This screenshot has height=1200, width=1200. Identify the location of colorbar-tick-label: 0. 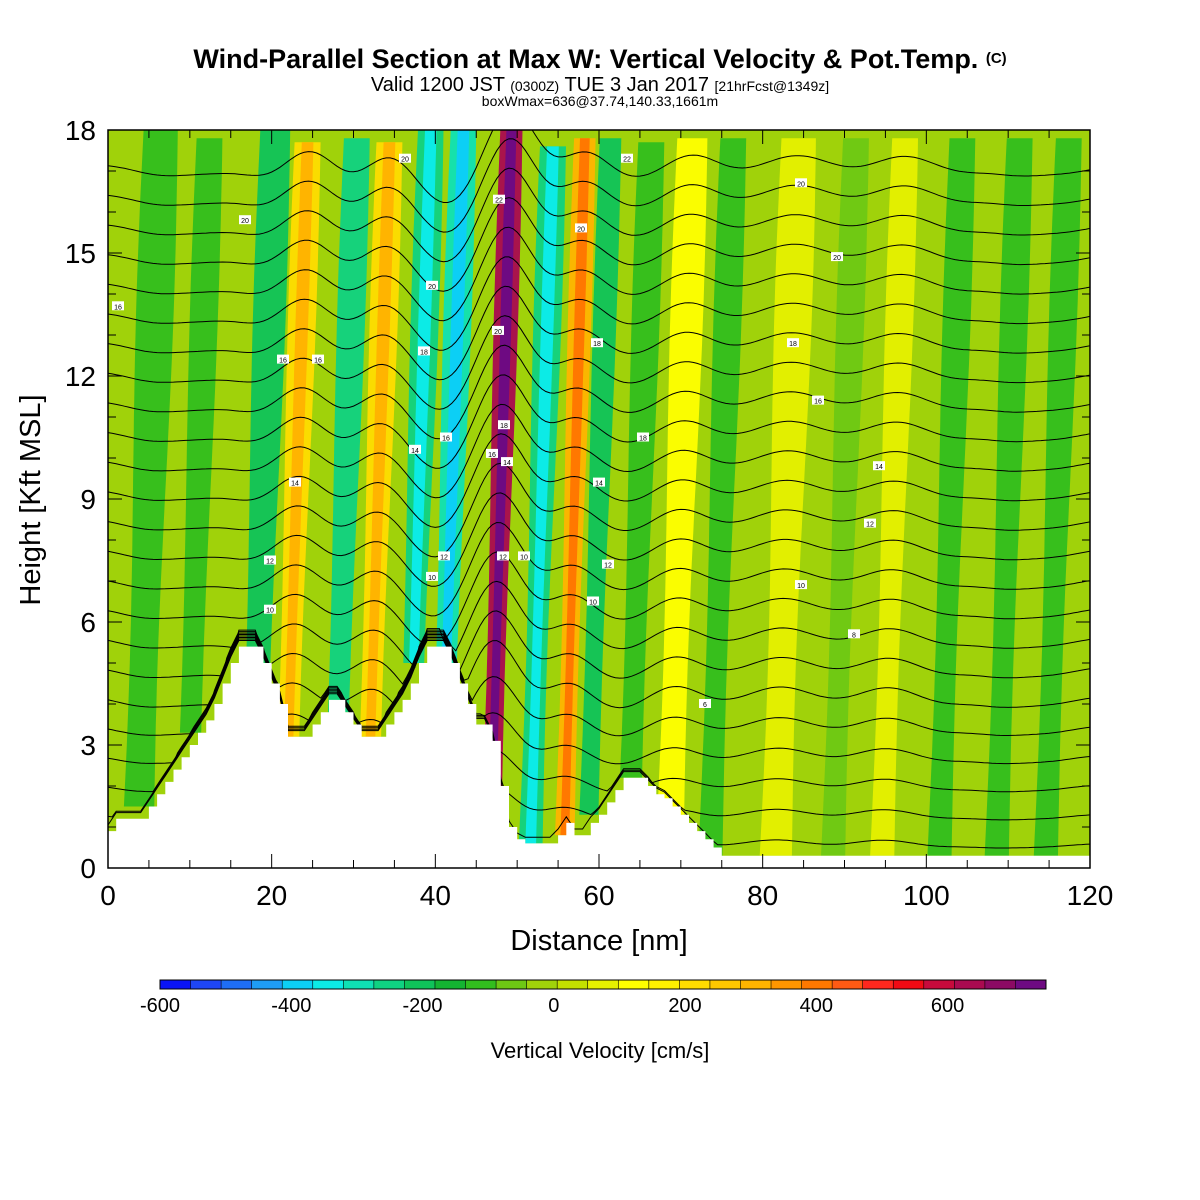
(553, 1006).